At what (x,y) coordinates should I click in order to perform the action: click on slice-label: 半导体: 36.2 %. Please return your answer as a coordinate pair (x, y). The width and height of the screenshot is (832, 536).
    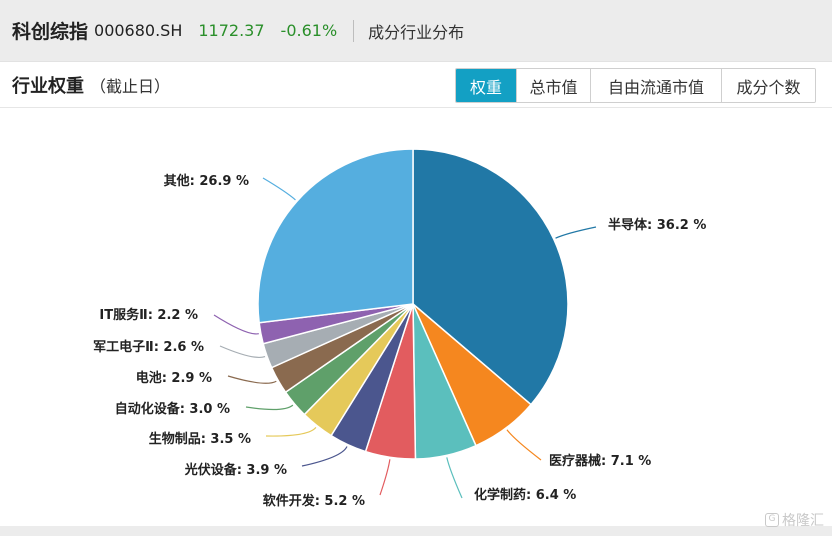
    Looking at the image, I should click on (657, 225).